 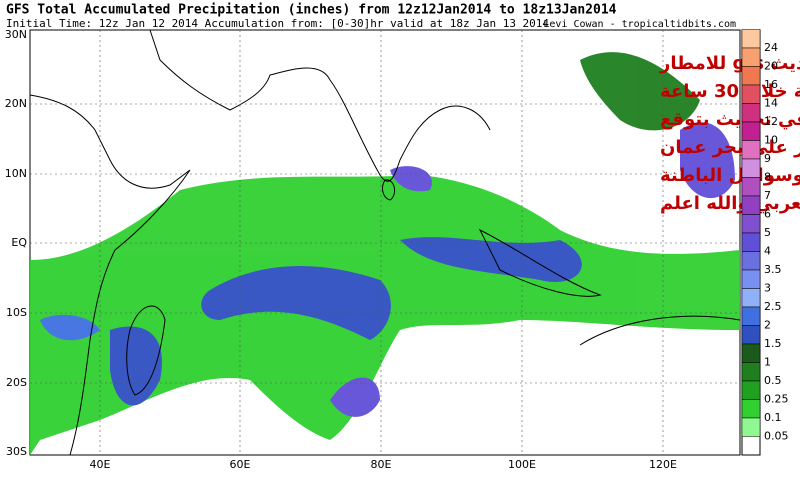 What do you see at coordinates (776, 436) in the screenshot?
I see `colorbar-label: 0.05` at bounding box center [776, 436].